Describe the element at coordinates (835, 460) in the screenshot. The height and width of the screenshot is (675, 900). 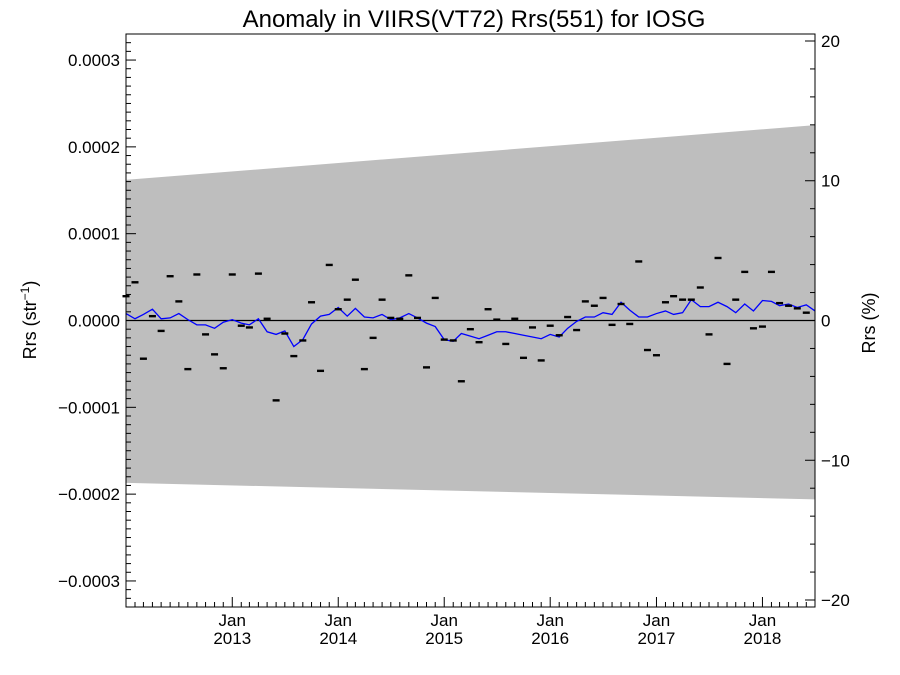
I see `y2-tick-label: −10` at that location.